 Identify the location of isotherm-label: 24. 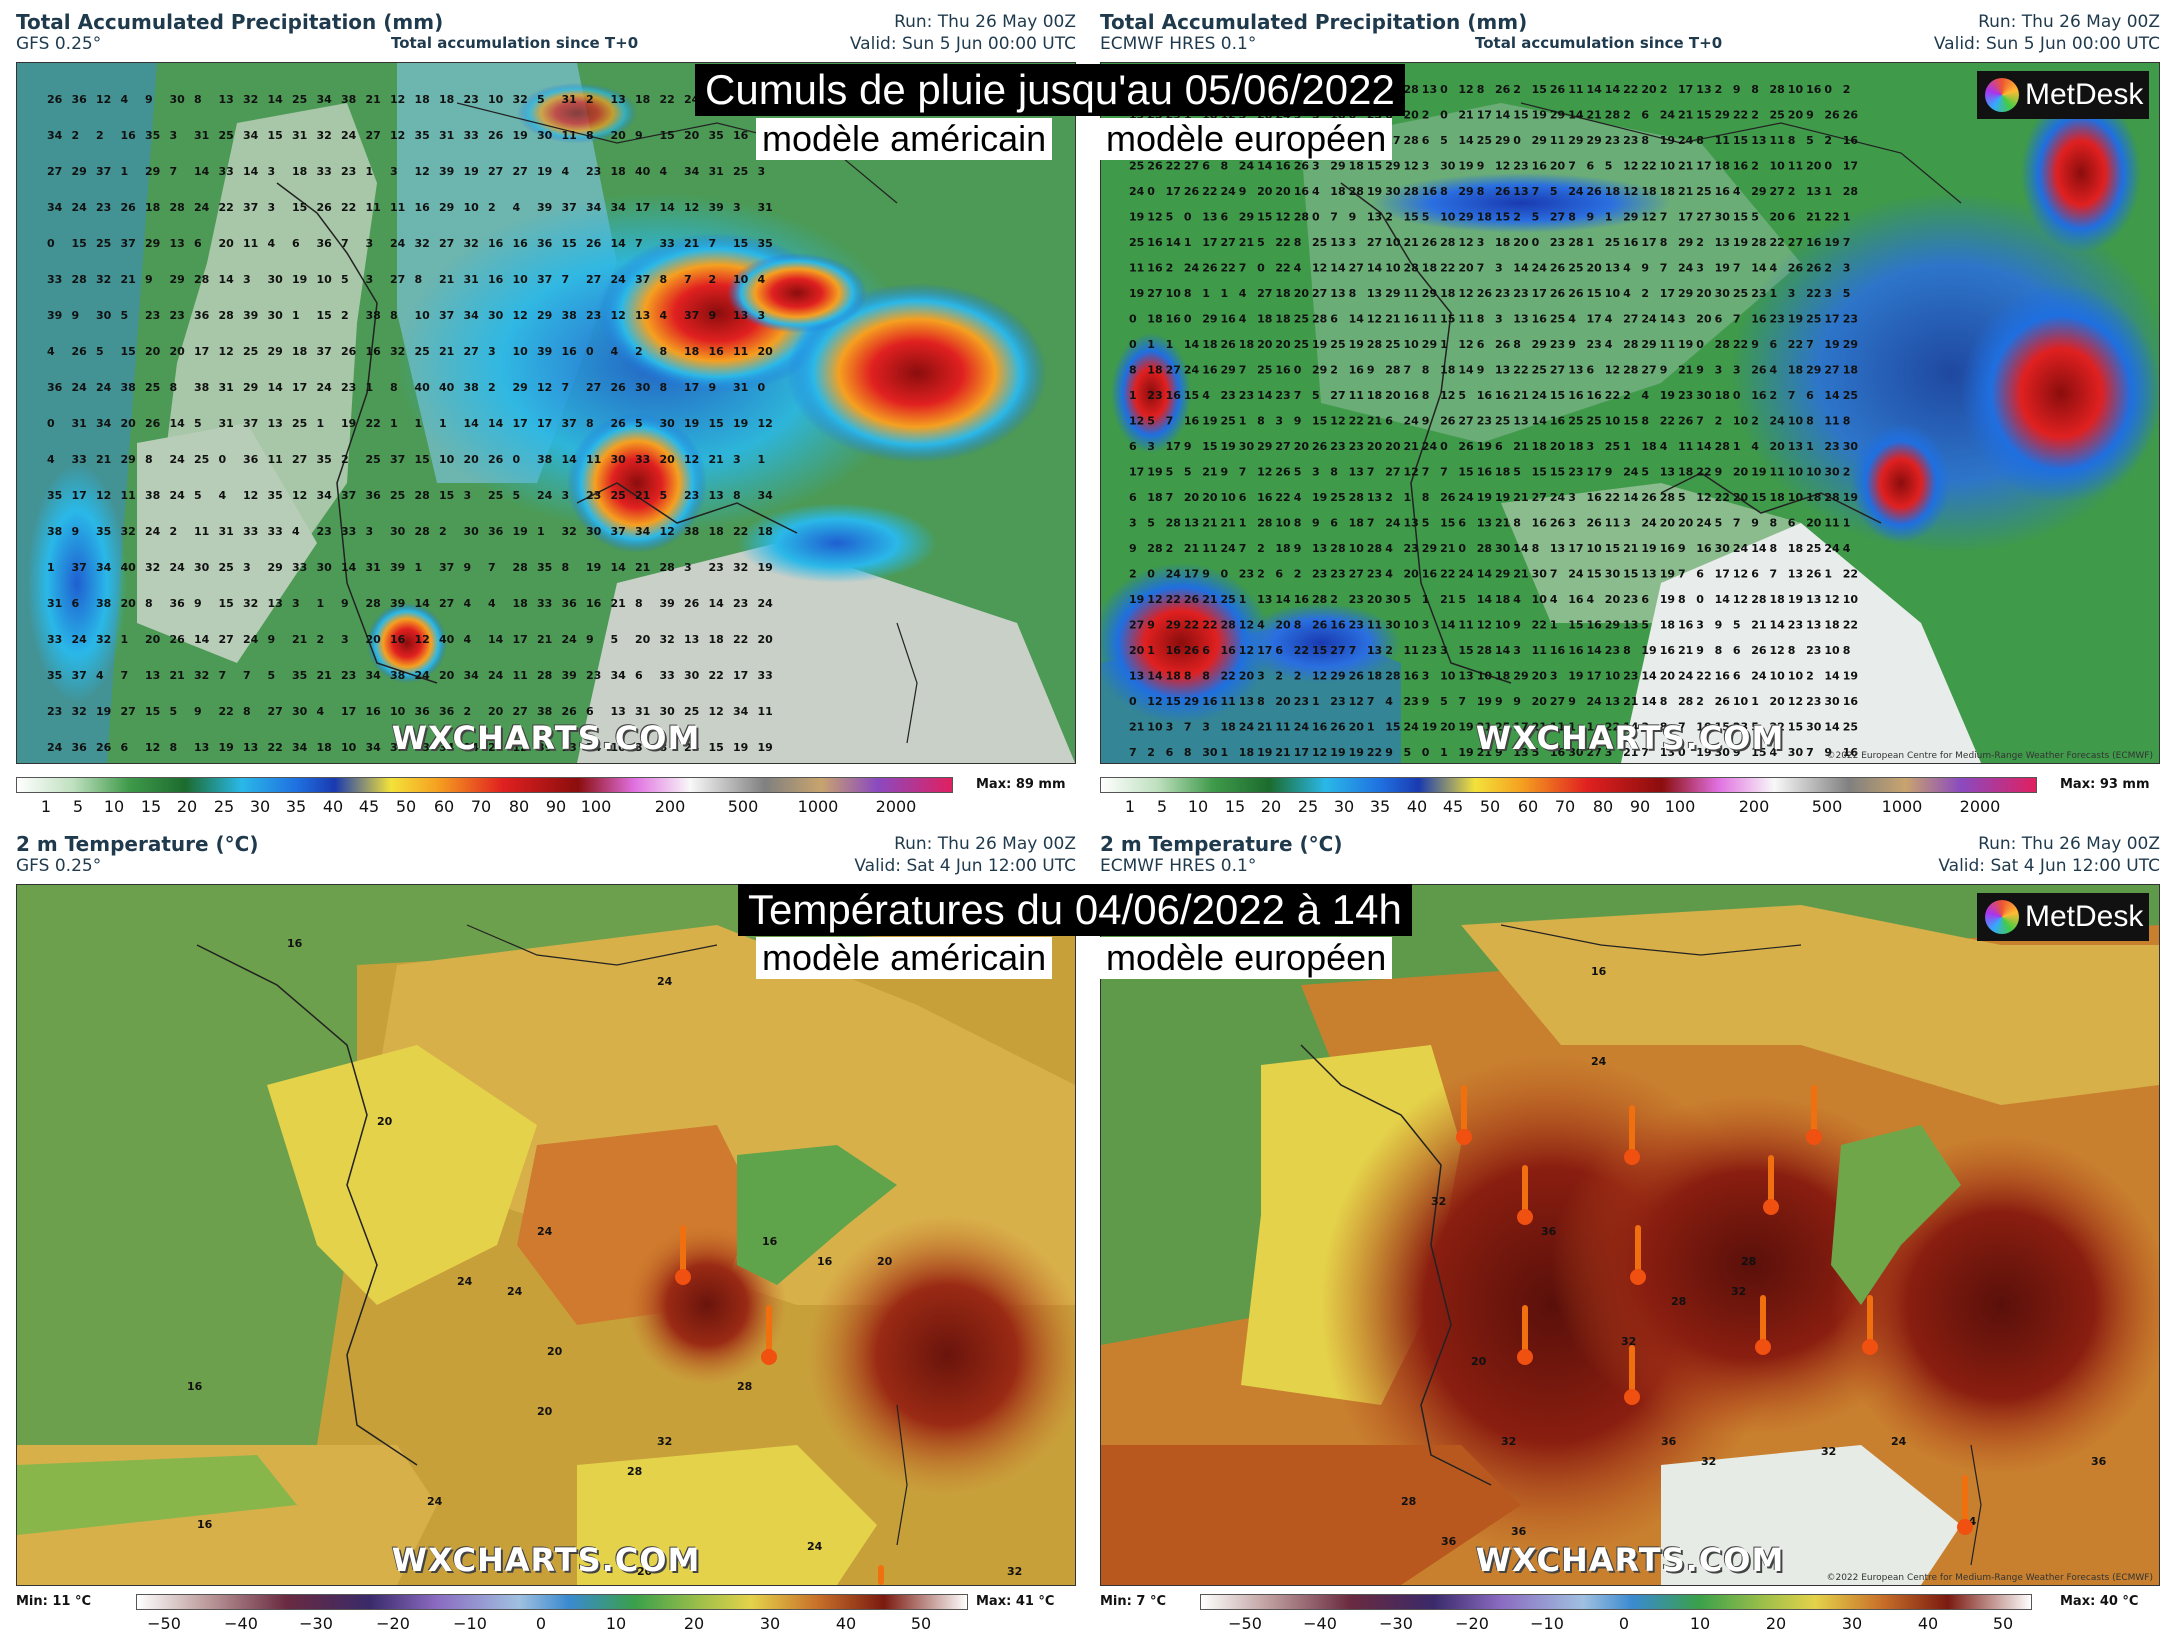
(665, 981).